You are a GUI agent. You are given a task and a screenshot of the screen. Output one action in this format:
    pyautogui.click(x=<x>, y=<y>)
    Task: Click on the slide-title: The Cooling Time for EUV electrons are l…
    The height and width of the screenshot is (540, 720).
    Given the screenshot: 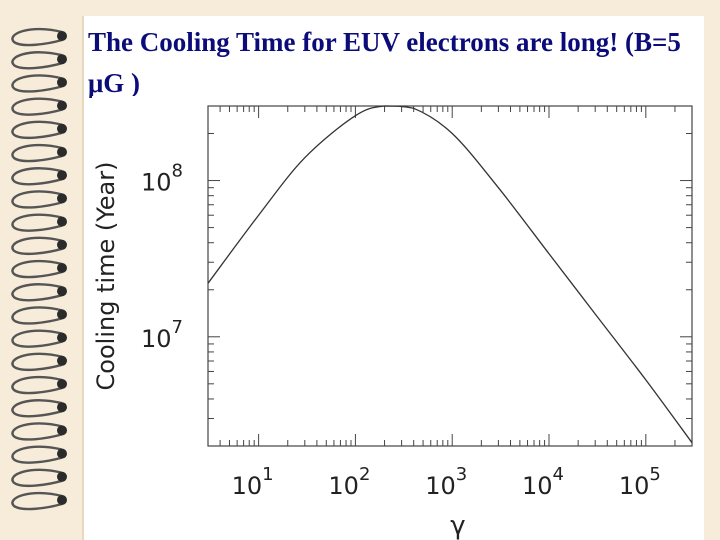 What is the action you would take?
    pyautogui.click(x=384, y=62)
    